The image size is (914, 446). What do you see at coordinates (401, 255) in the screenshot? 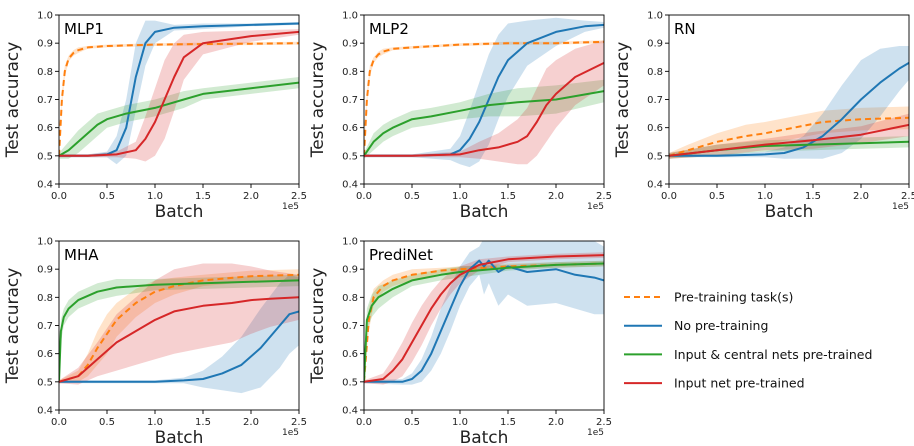
I see `panel-title: PrediNet` at bounding box center [401, 255].